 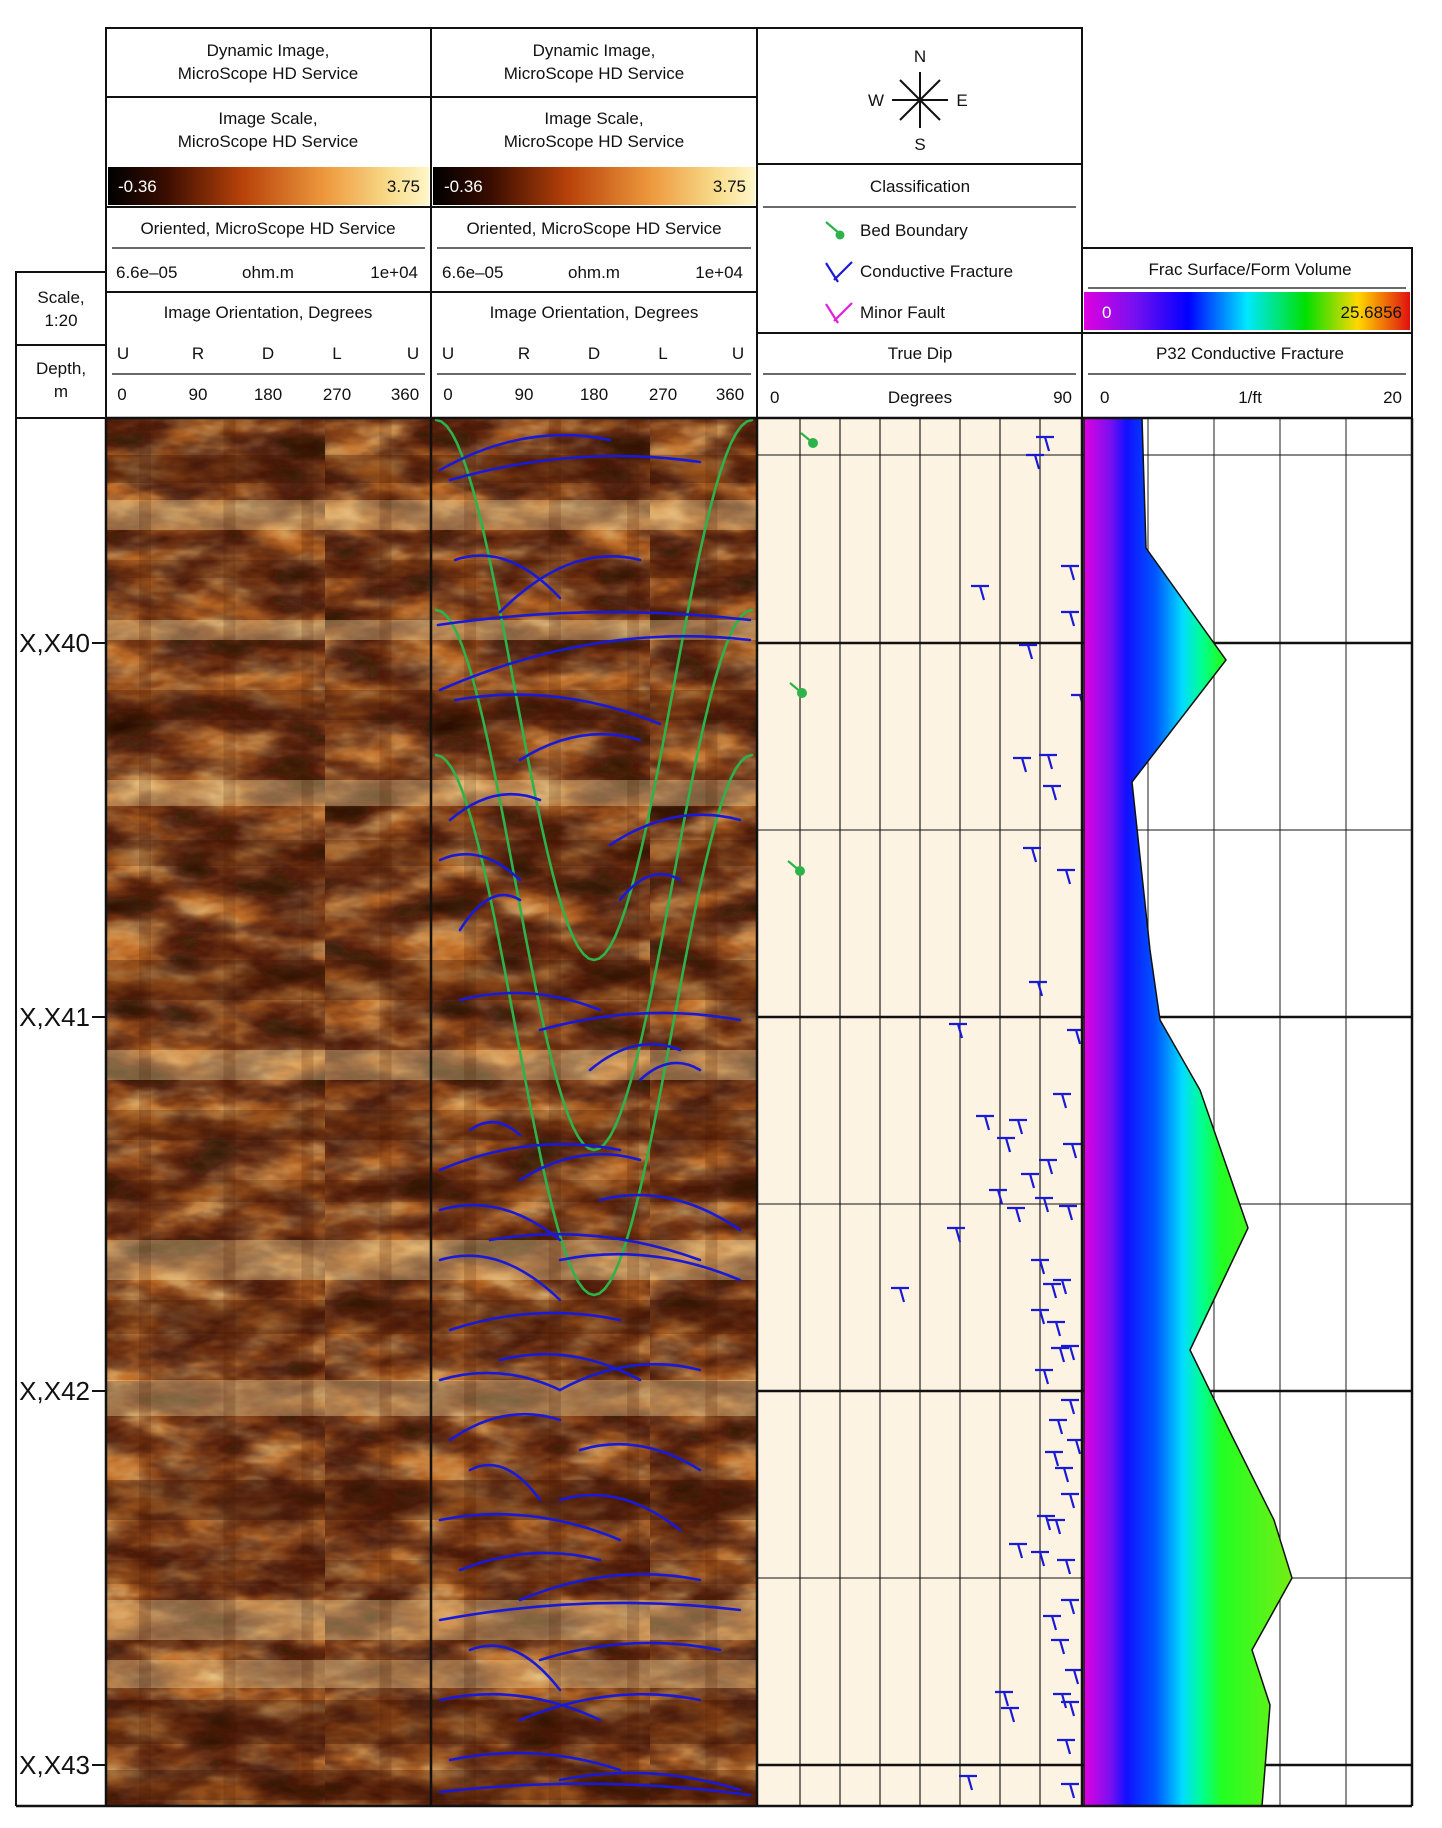 What do you see at coordinates (920, 186) in the screenshot?
I see `classification-title: Classification` at bounding box center [920, 186].